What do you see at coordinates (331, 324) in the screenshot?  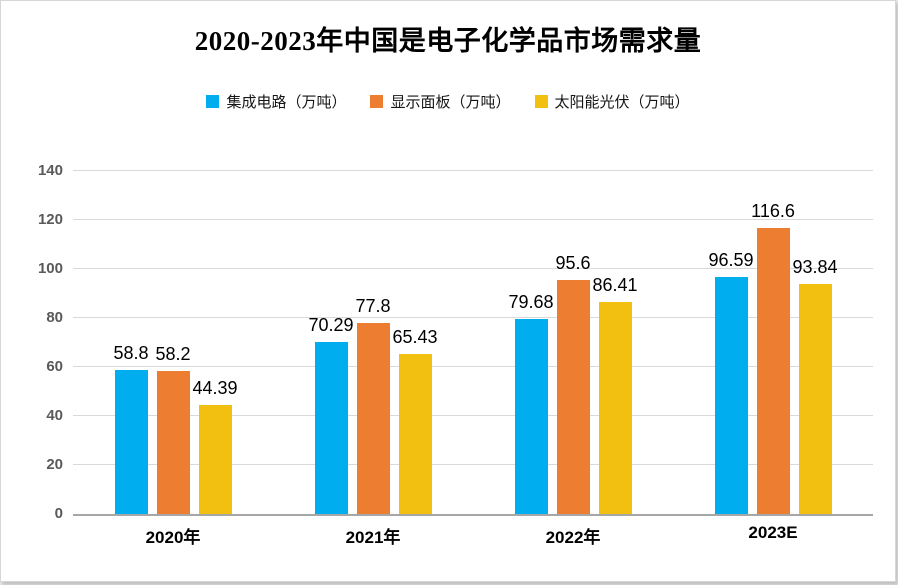 I see `bar-value-label: 70.29` at bounding box center [331, 324].